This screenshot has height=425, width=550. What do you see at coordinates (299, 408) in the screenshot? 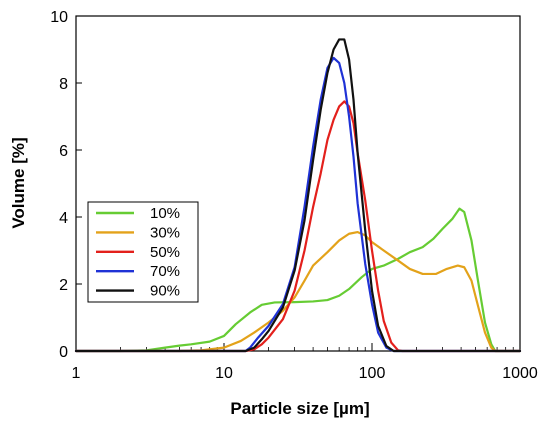
I see `x-axis-title: Particle size [µm]` at bounding box center [299, 408].